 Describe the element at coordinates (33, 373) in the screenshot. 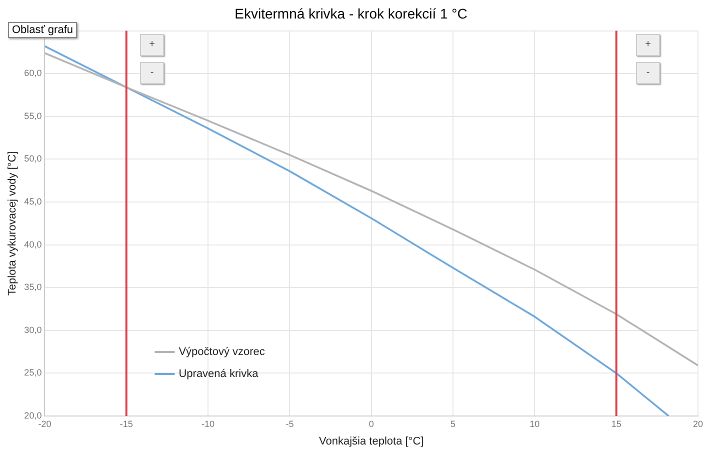

I see `y-tick-label: 25,0` at that location.